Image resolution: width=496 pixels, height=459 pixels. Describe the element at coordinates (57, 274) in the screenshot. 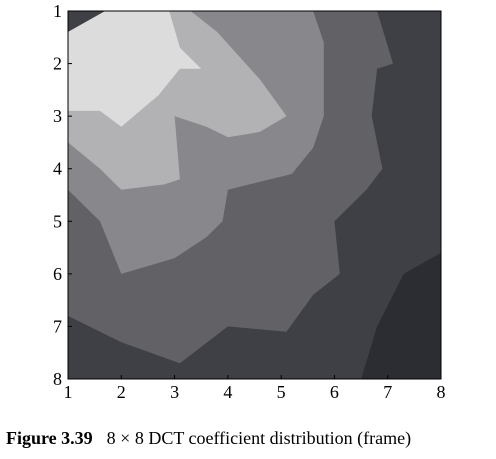

I see `y-tick-label: 6` at that location.